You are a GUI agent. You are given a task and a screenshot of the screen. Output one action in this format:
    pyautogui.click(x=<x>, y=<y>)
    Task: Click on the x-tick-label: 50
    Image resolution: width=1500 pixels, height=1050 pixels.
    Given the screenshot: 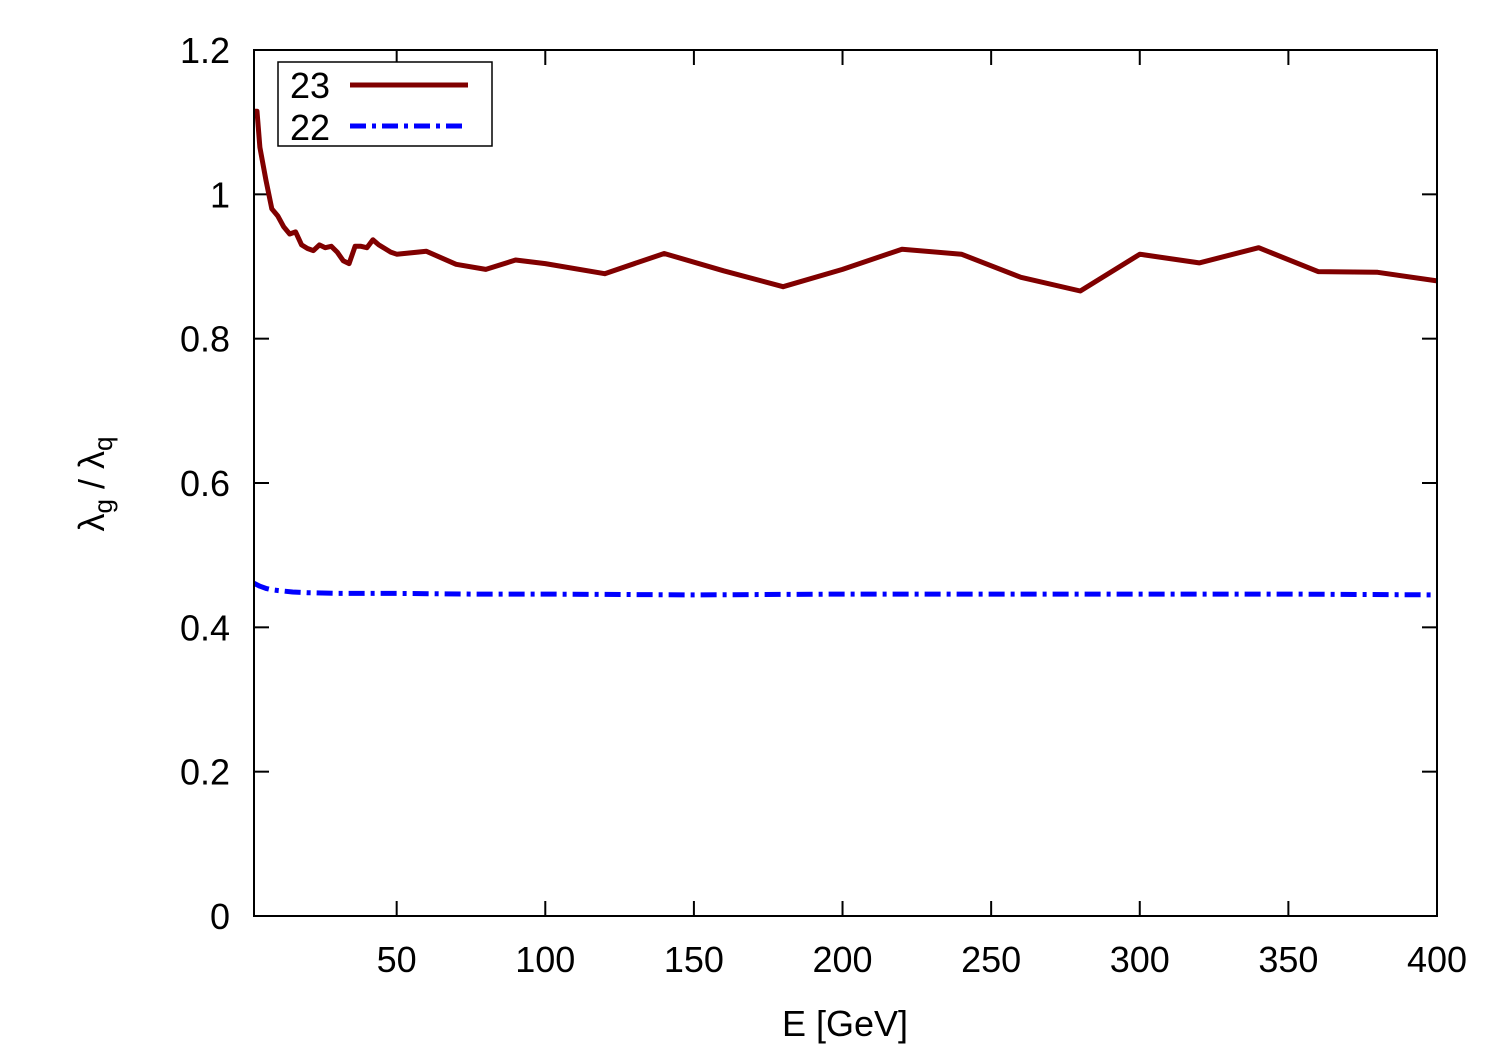 What is the action you would take?
    pyautogui.click(x=397, y=959)
    